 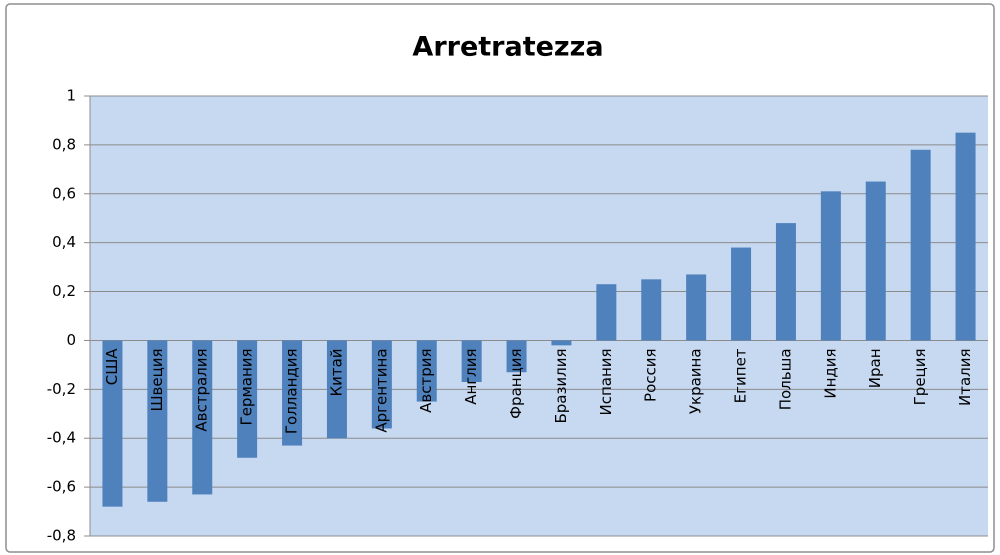 I want to click on x-tick-label: США, so click(x=112, y=367).